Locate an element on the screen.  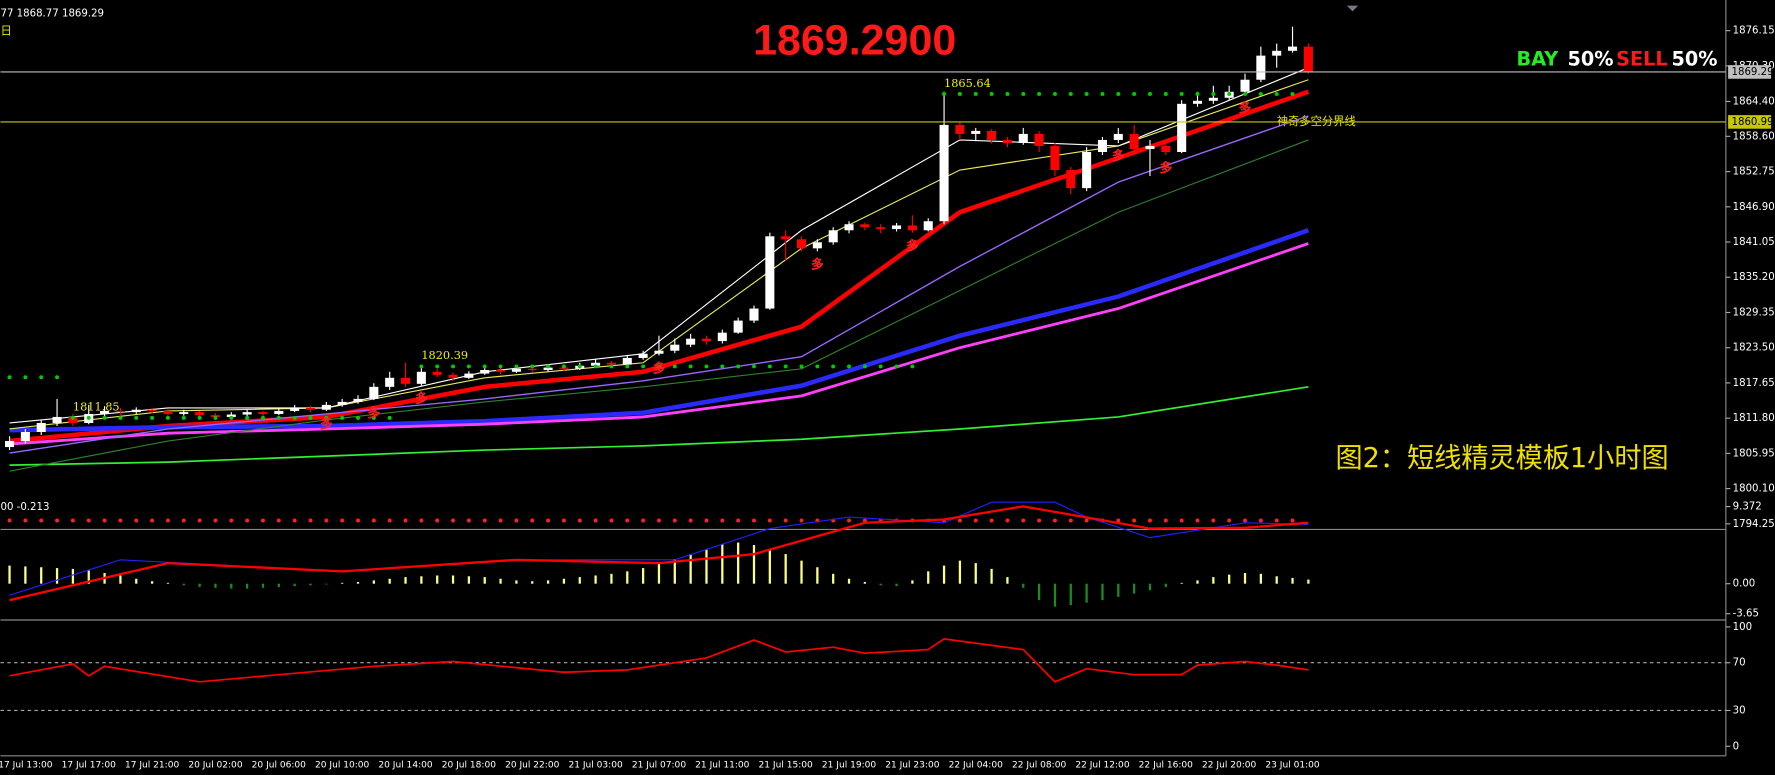
price-tag-label: 1860.99 is located at coordinates (1753, 122).